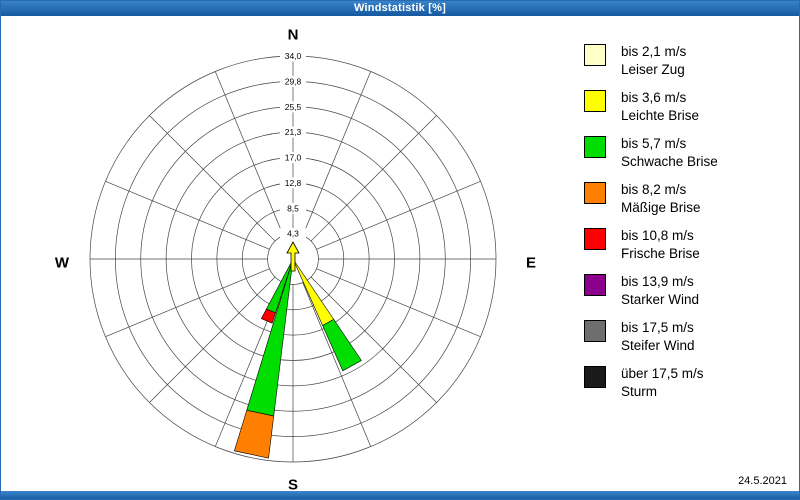 The image size is (800, 500). I want to click on date-label: 24.5.2021, so click(762, 481).